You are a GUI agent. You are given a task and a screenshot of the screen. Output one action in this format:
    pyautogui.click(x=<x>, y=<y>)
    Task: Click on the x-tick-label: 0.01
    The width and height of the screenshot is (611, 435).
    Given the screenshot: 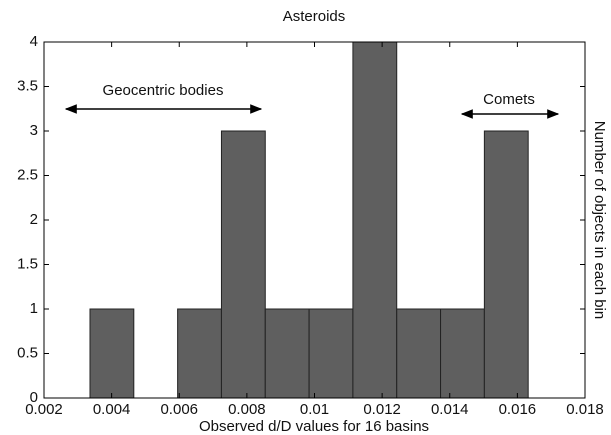 What is the action you would take?
    pyautogui.click(x=314, y=409)
    